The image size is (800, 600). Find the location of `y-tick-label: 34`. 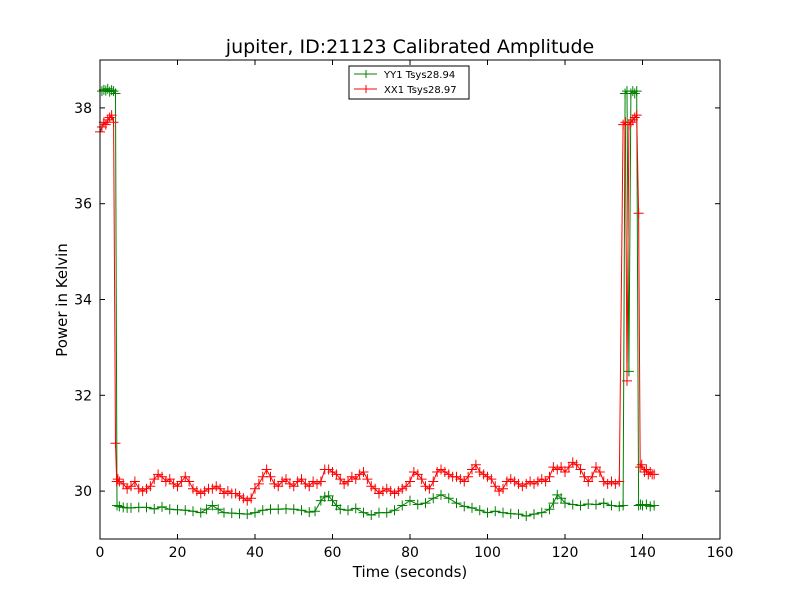

y-tick-label: 34 is located at coordinates (83, 301).